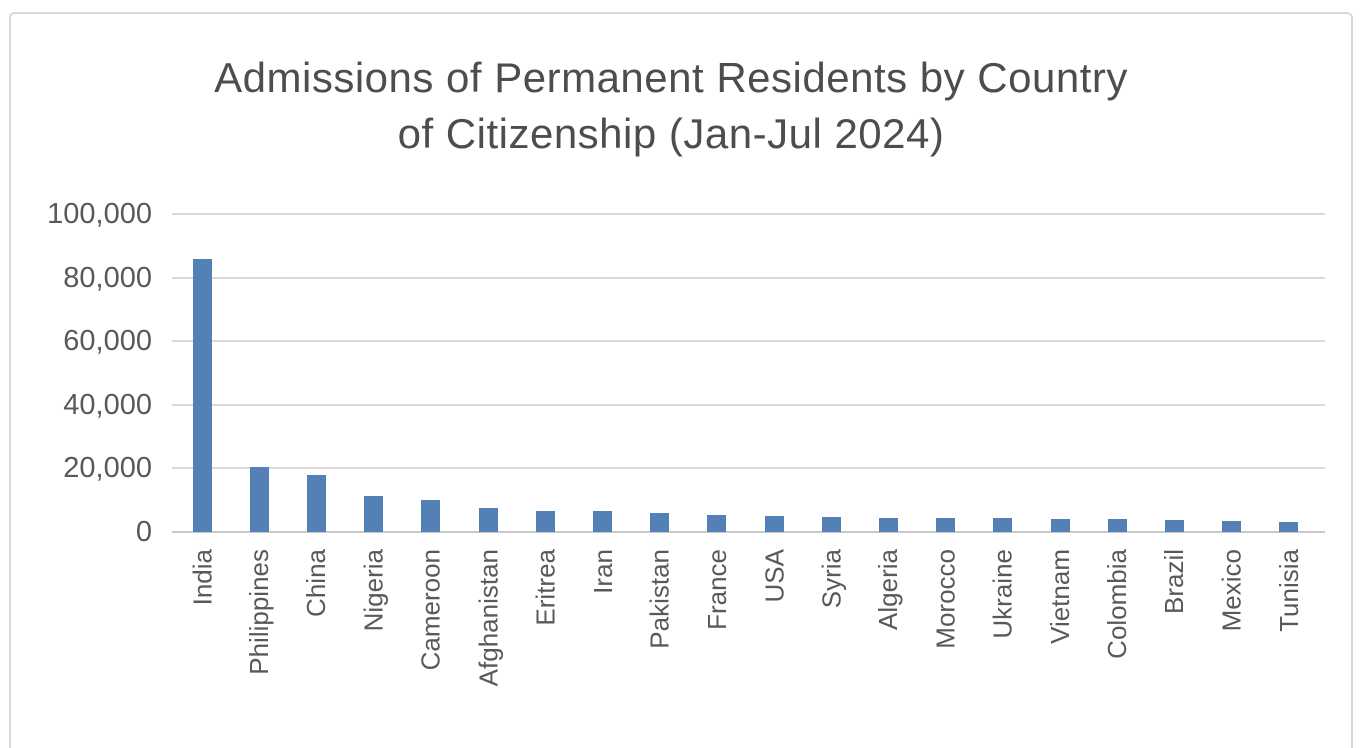 The height and width of the screenshot is (748, 1372). What do you see at coordinates (945, 599) in the screenshot?
I see `x-axis-category-label-morocco: Morocco` at bounding box center [945, 599].